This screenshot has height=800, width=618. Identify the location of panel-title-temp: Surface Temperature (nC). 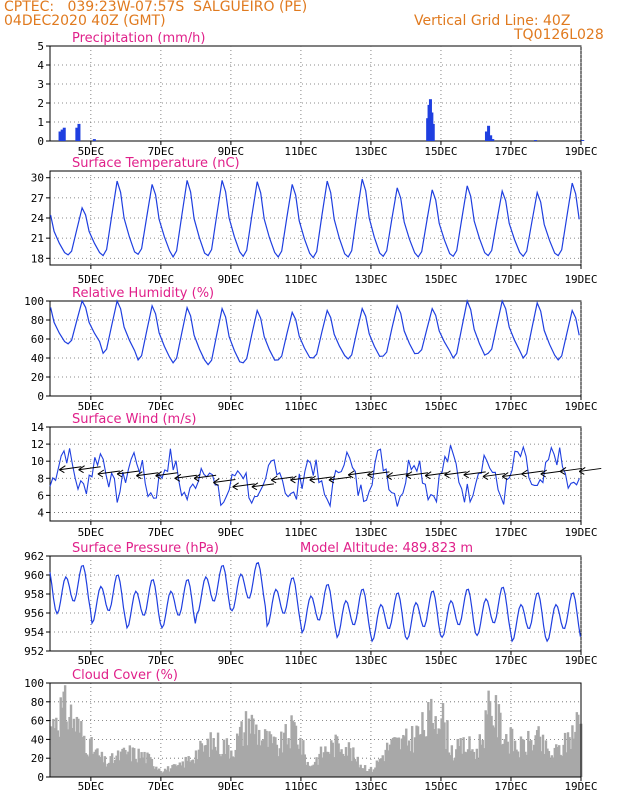
(156, 163).